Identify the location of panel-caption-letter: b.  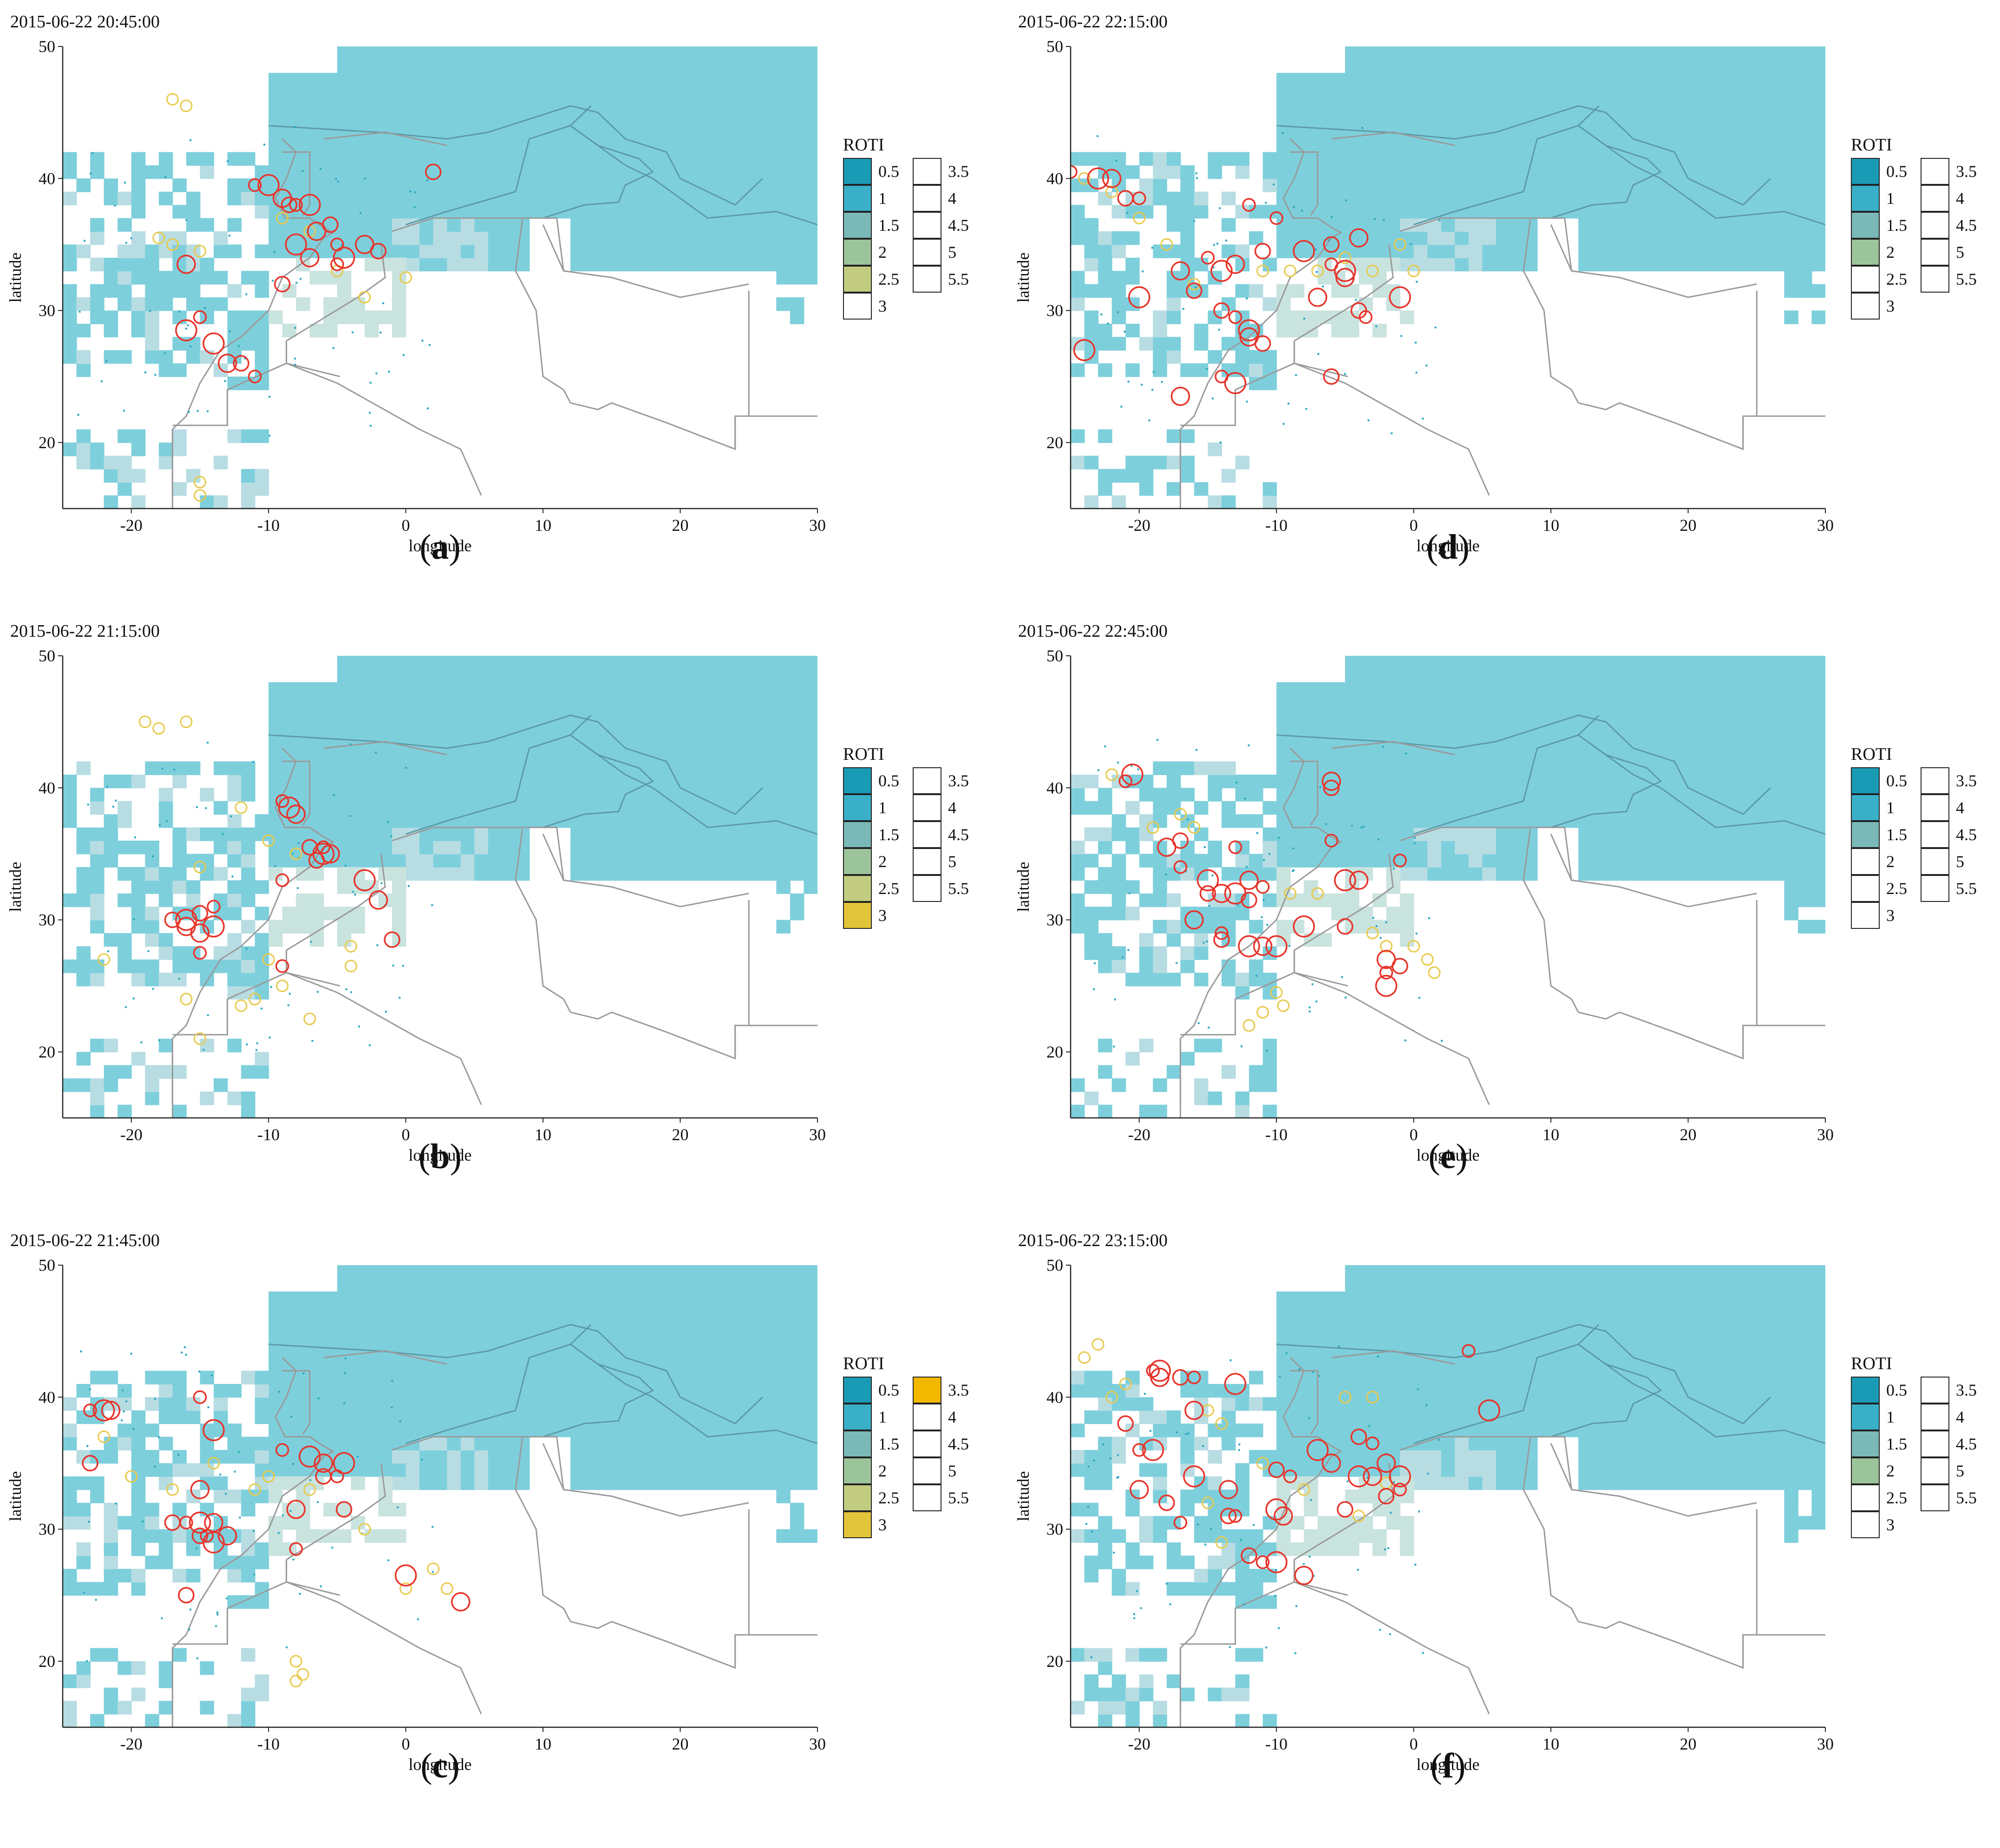
(440, 1156).